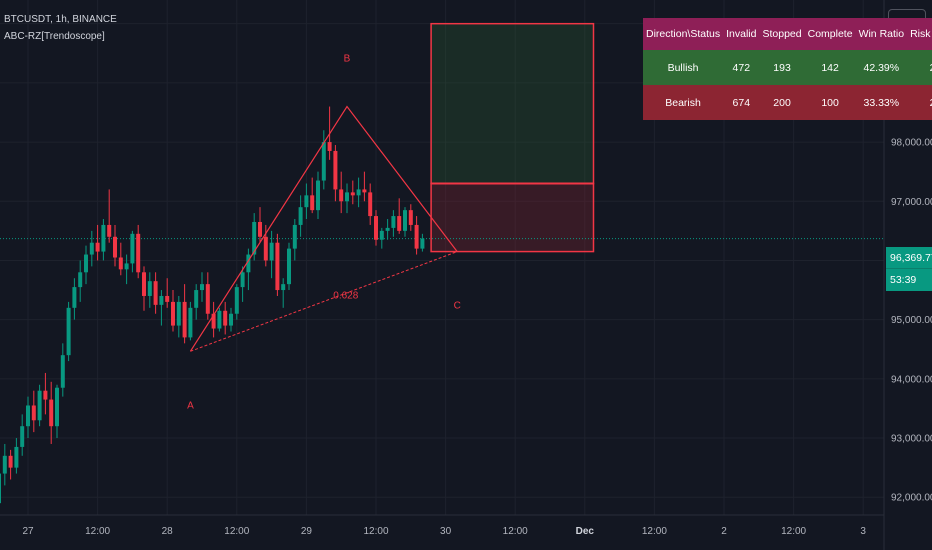 The image size is (932, 550). What do you see at coordinates (741, 34) in the screenshot?
I see `stats-header: Invalid` at bounding box center [741, 34].